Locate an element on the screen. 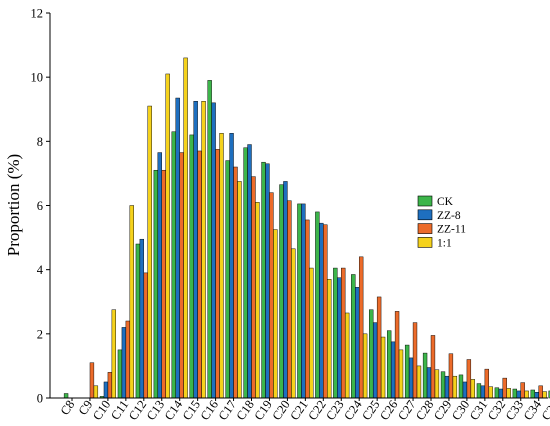 The width and height of the screenshot is (550, 426). bar-1-1-c31 is located at coordinates (490, 392).